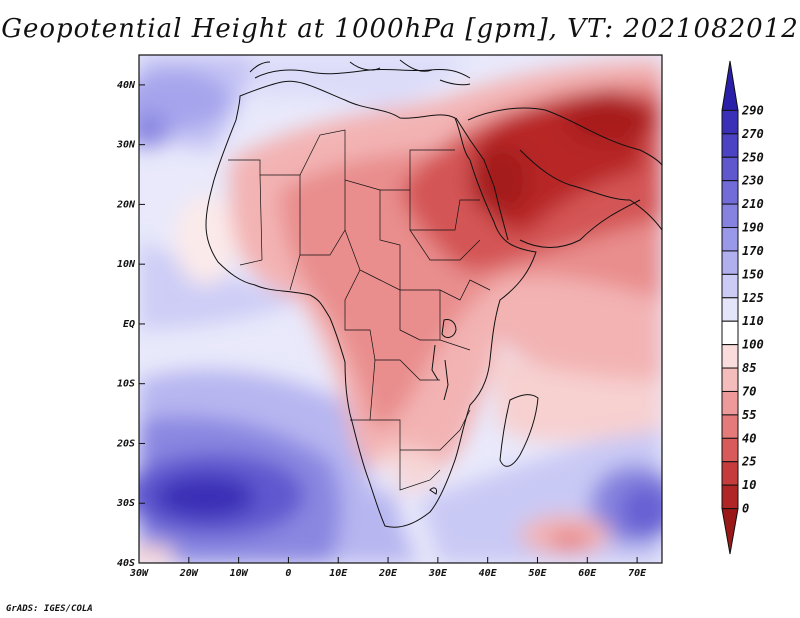  I want to click on lat-tick-label: 40S, so click(126, 563).